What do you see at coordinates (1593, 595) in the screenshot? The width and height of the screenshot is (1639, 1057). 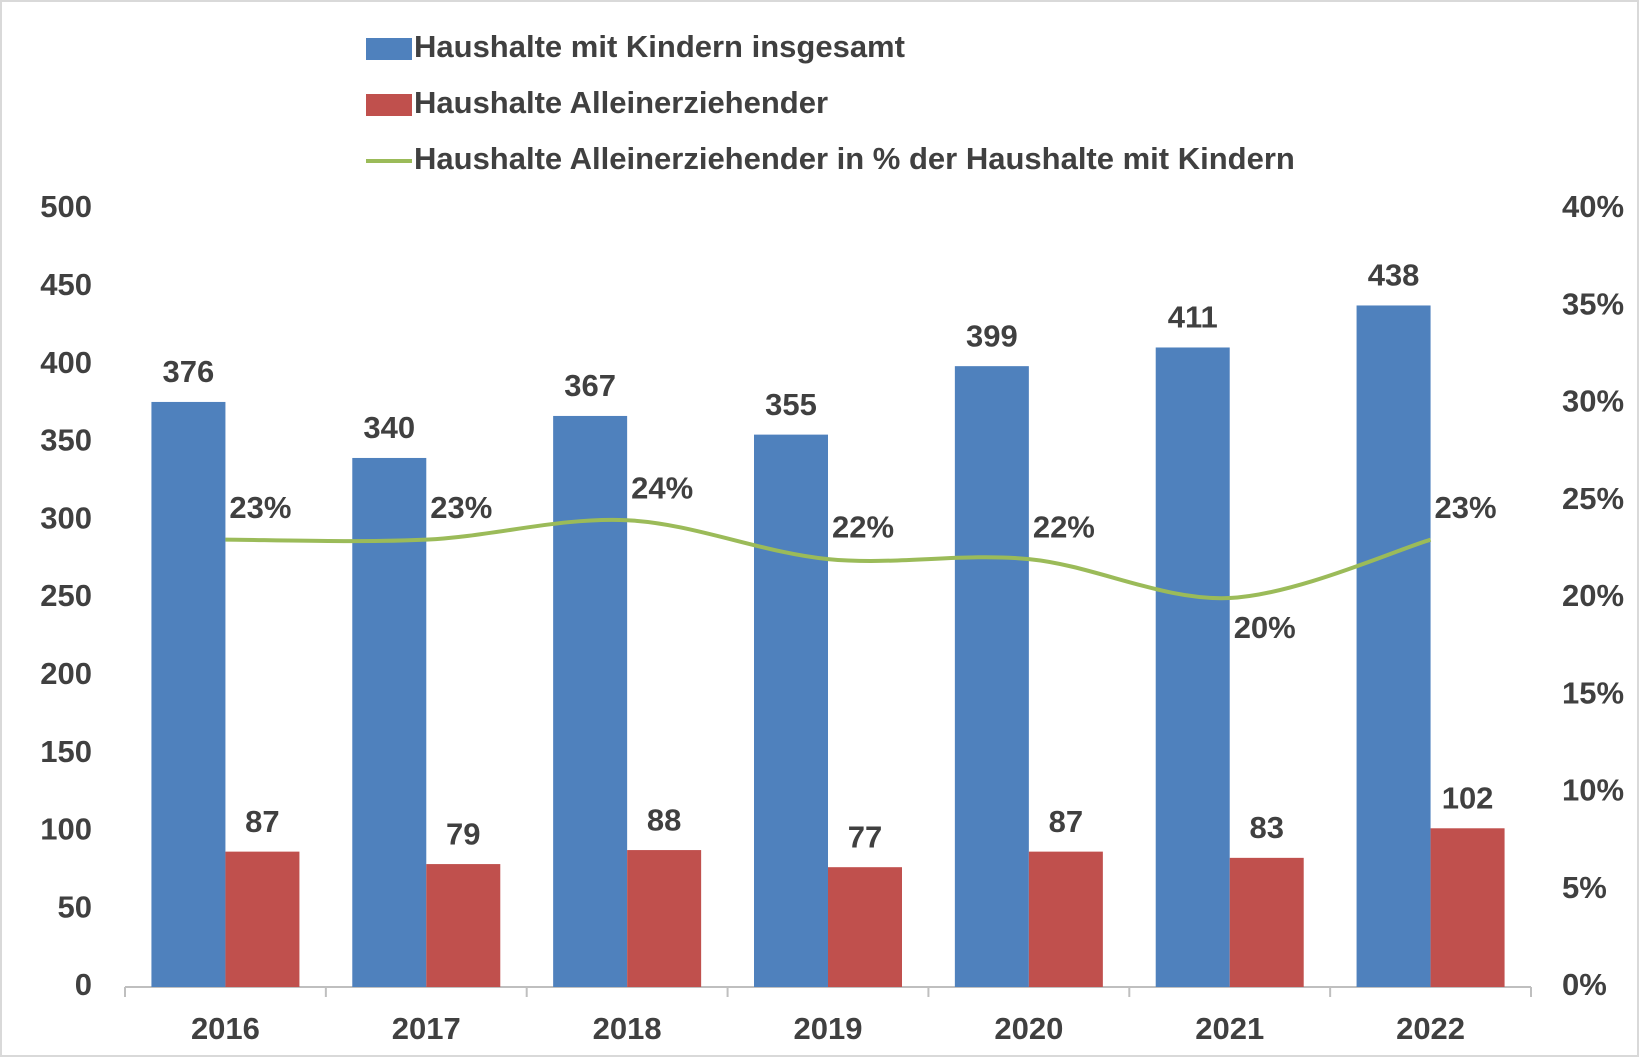 I see `y2-tick-label: 20%` at bounding box center [1593, 595].